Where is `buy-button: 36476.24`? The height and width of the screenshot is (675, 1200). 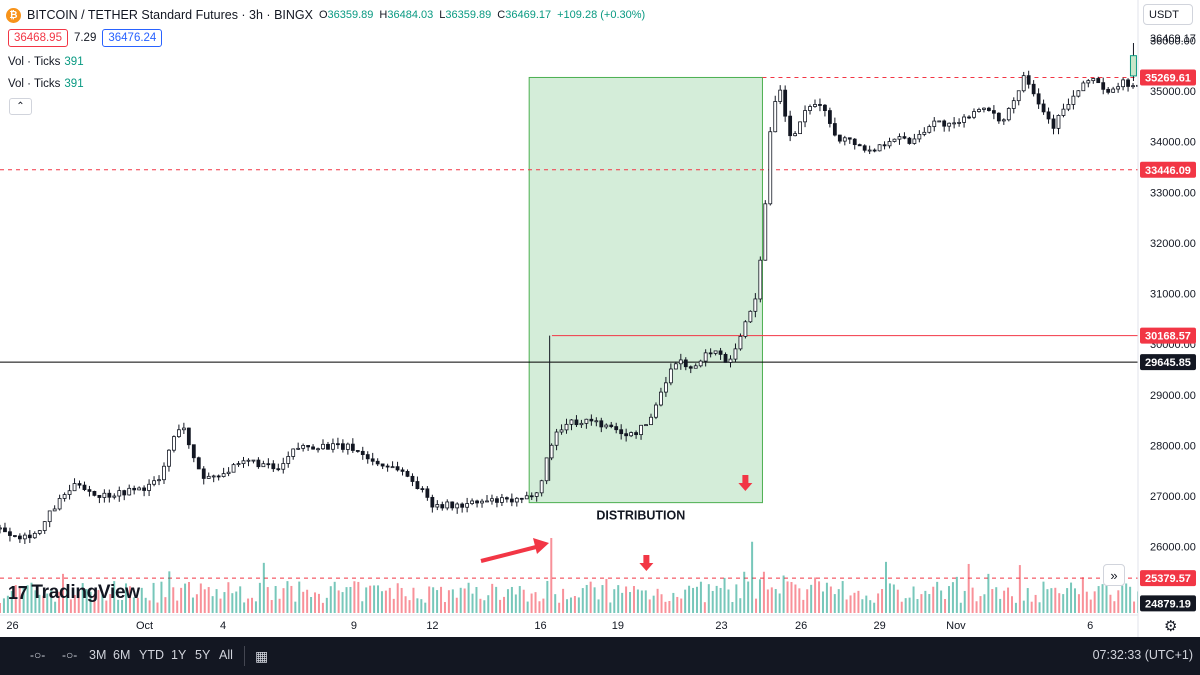 buy-button: 36476.24 is located at coordinates (132, 38).